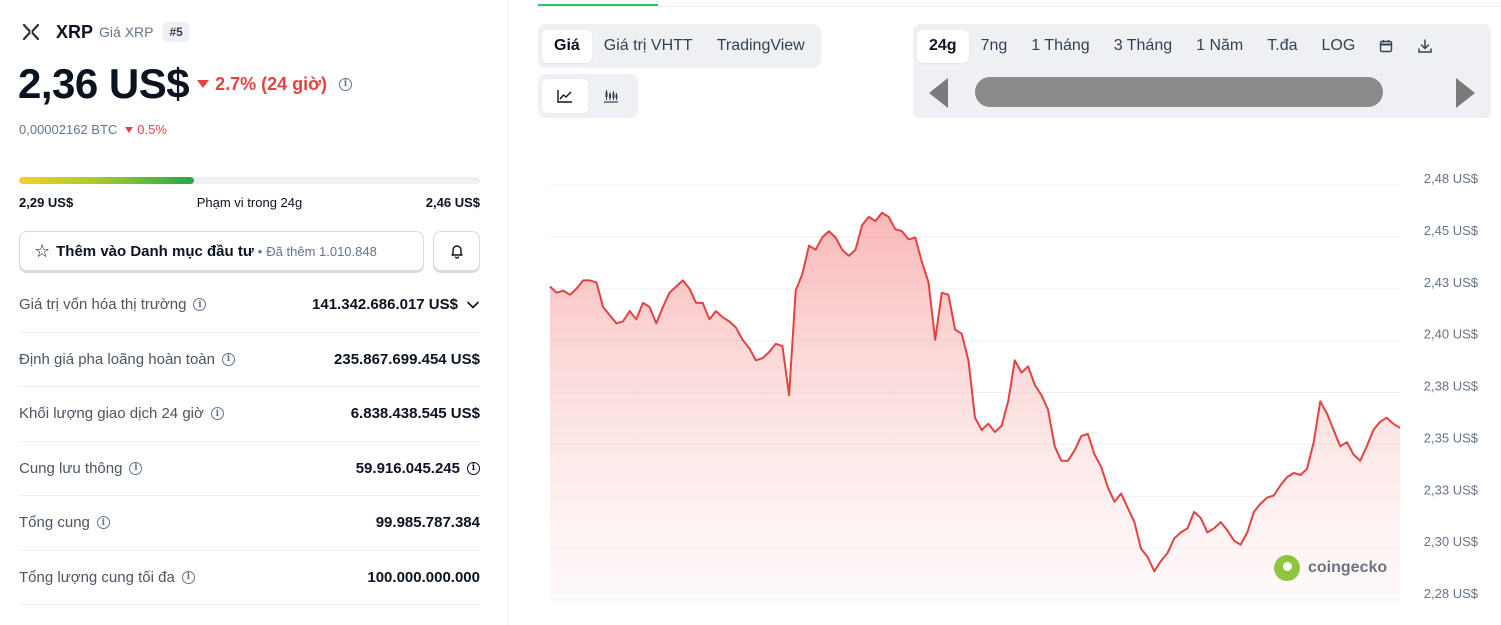  I want to click on y-tick-label: 2,45 US$, so click(1451, 230).